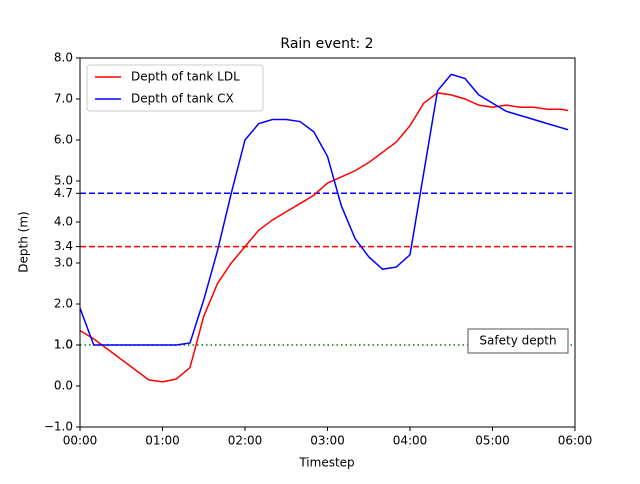 Image resolution: width=640 pixels, height=484 pixels. I want to click on x-tick-label: 06:00, so click(575, 441).